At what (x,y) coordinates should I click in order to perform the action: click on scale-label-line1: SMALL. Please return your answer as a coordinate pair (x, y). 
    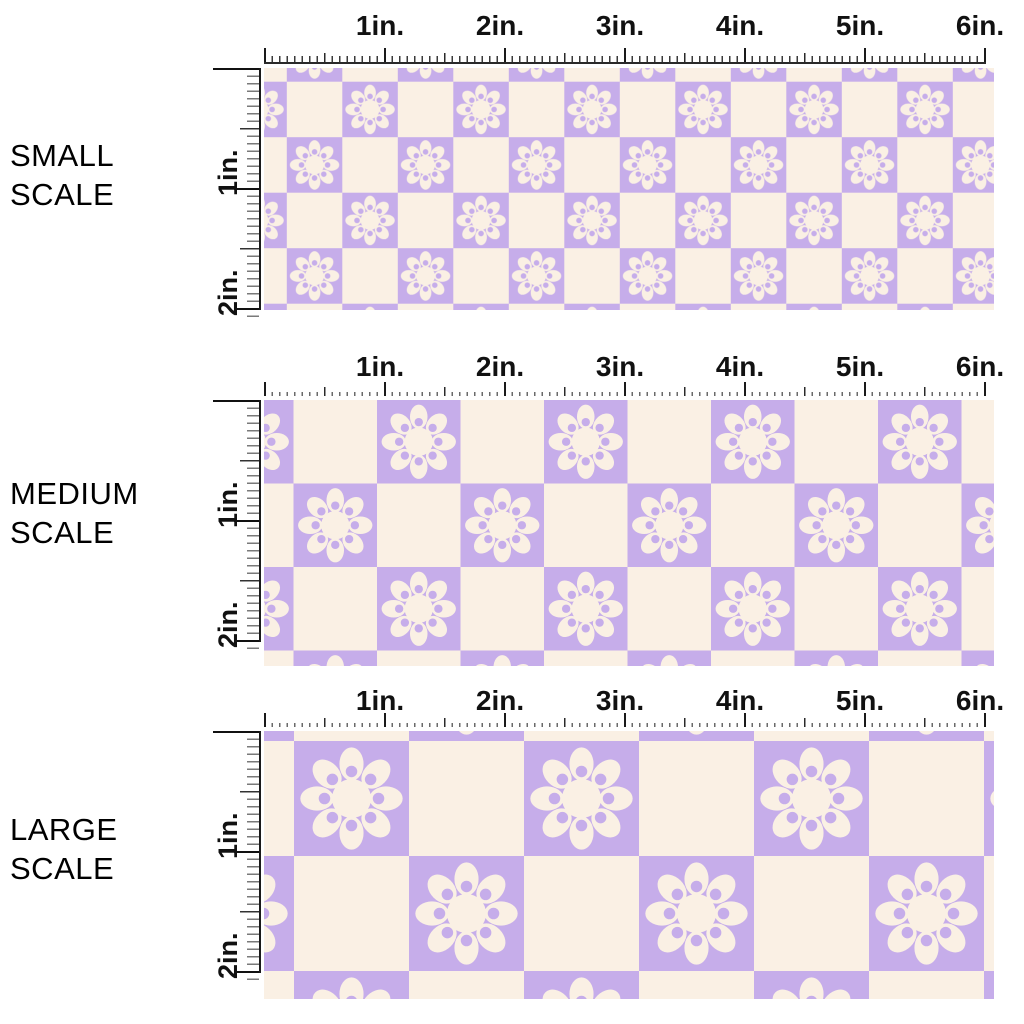
    Looking at the image, I should click on (62, 155).